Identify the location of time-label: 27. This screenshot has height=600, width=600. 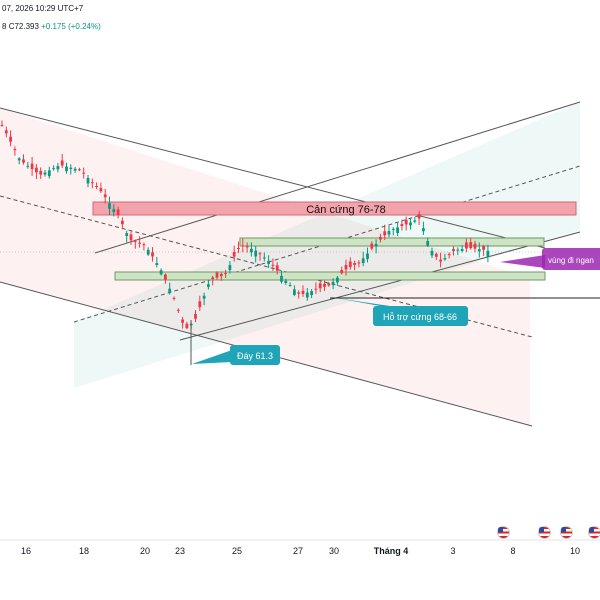
(298, 551).